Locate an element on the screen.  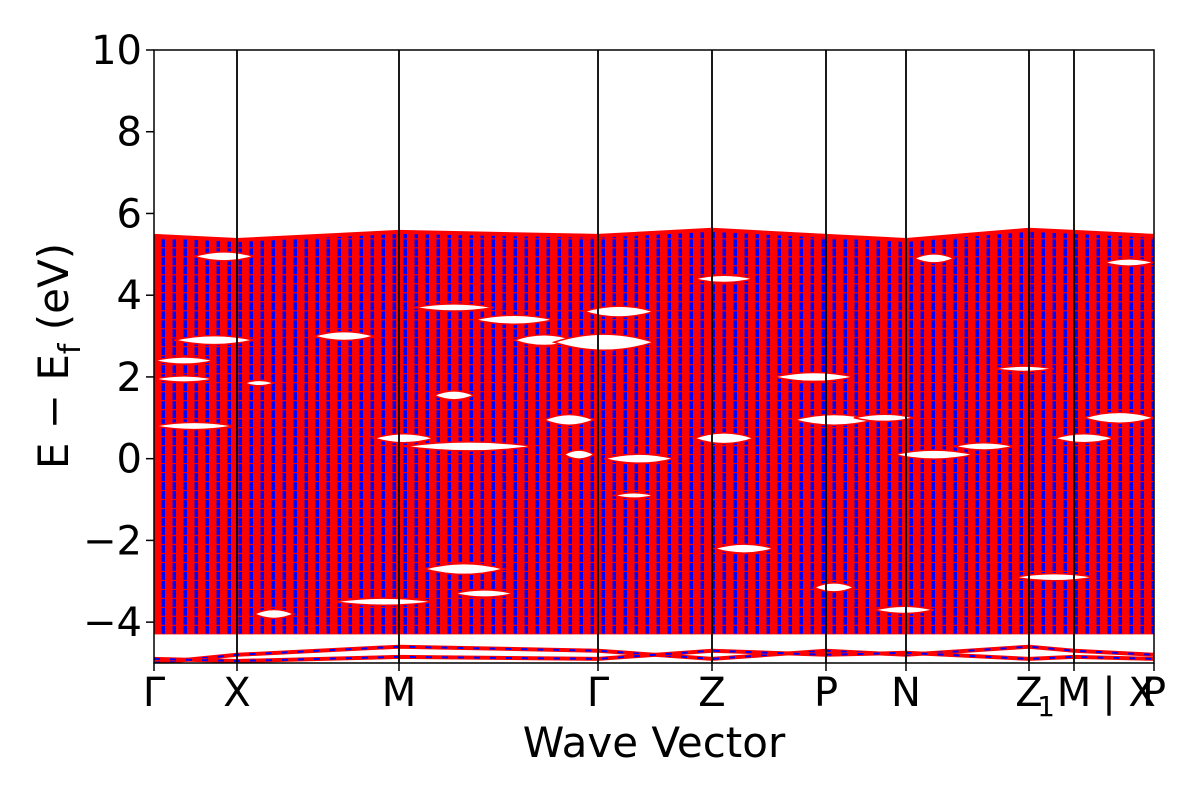
y-tick-label: −4 is located at coordinates (112, 623).